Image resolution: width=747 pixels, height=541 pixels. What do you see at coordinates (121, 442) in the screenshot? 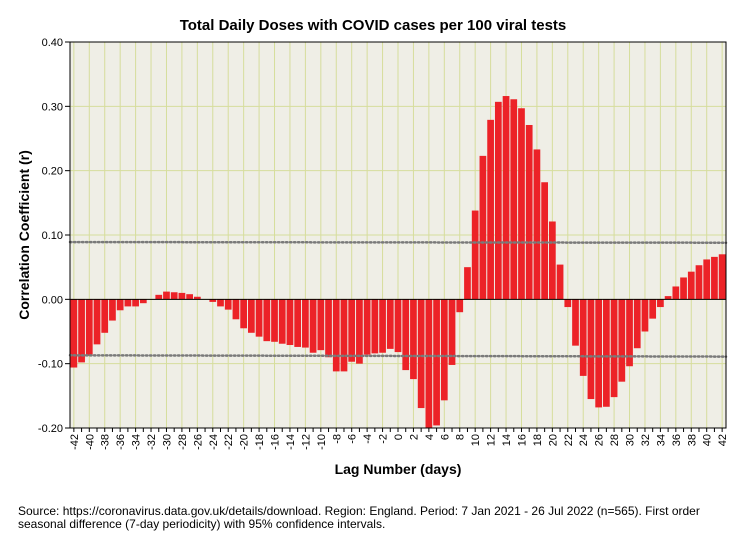
I see `x-tick-label: -36` at bounding box center [121, 442].